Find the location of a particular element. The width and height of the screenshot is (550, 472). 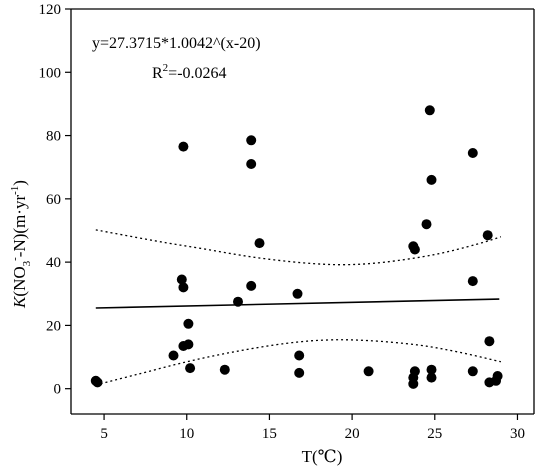

r-squared-symbol: R is located at coordinates (157, 73).